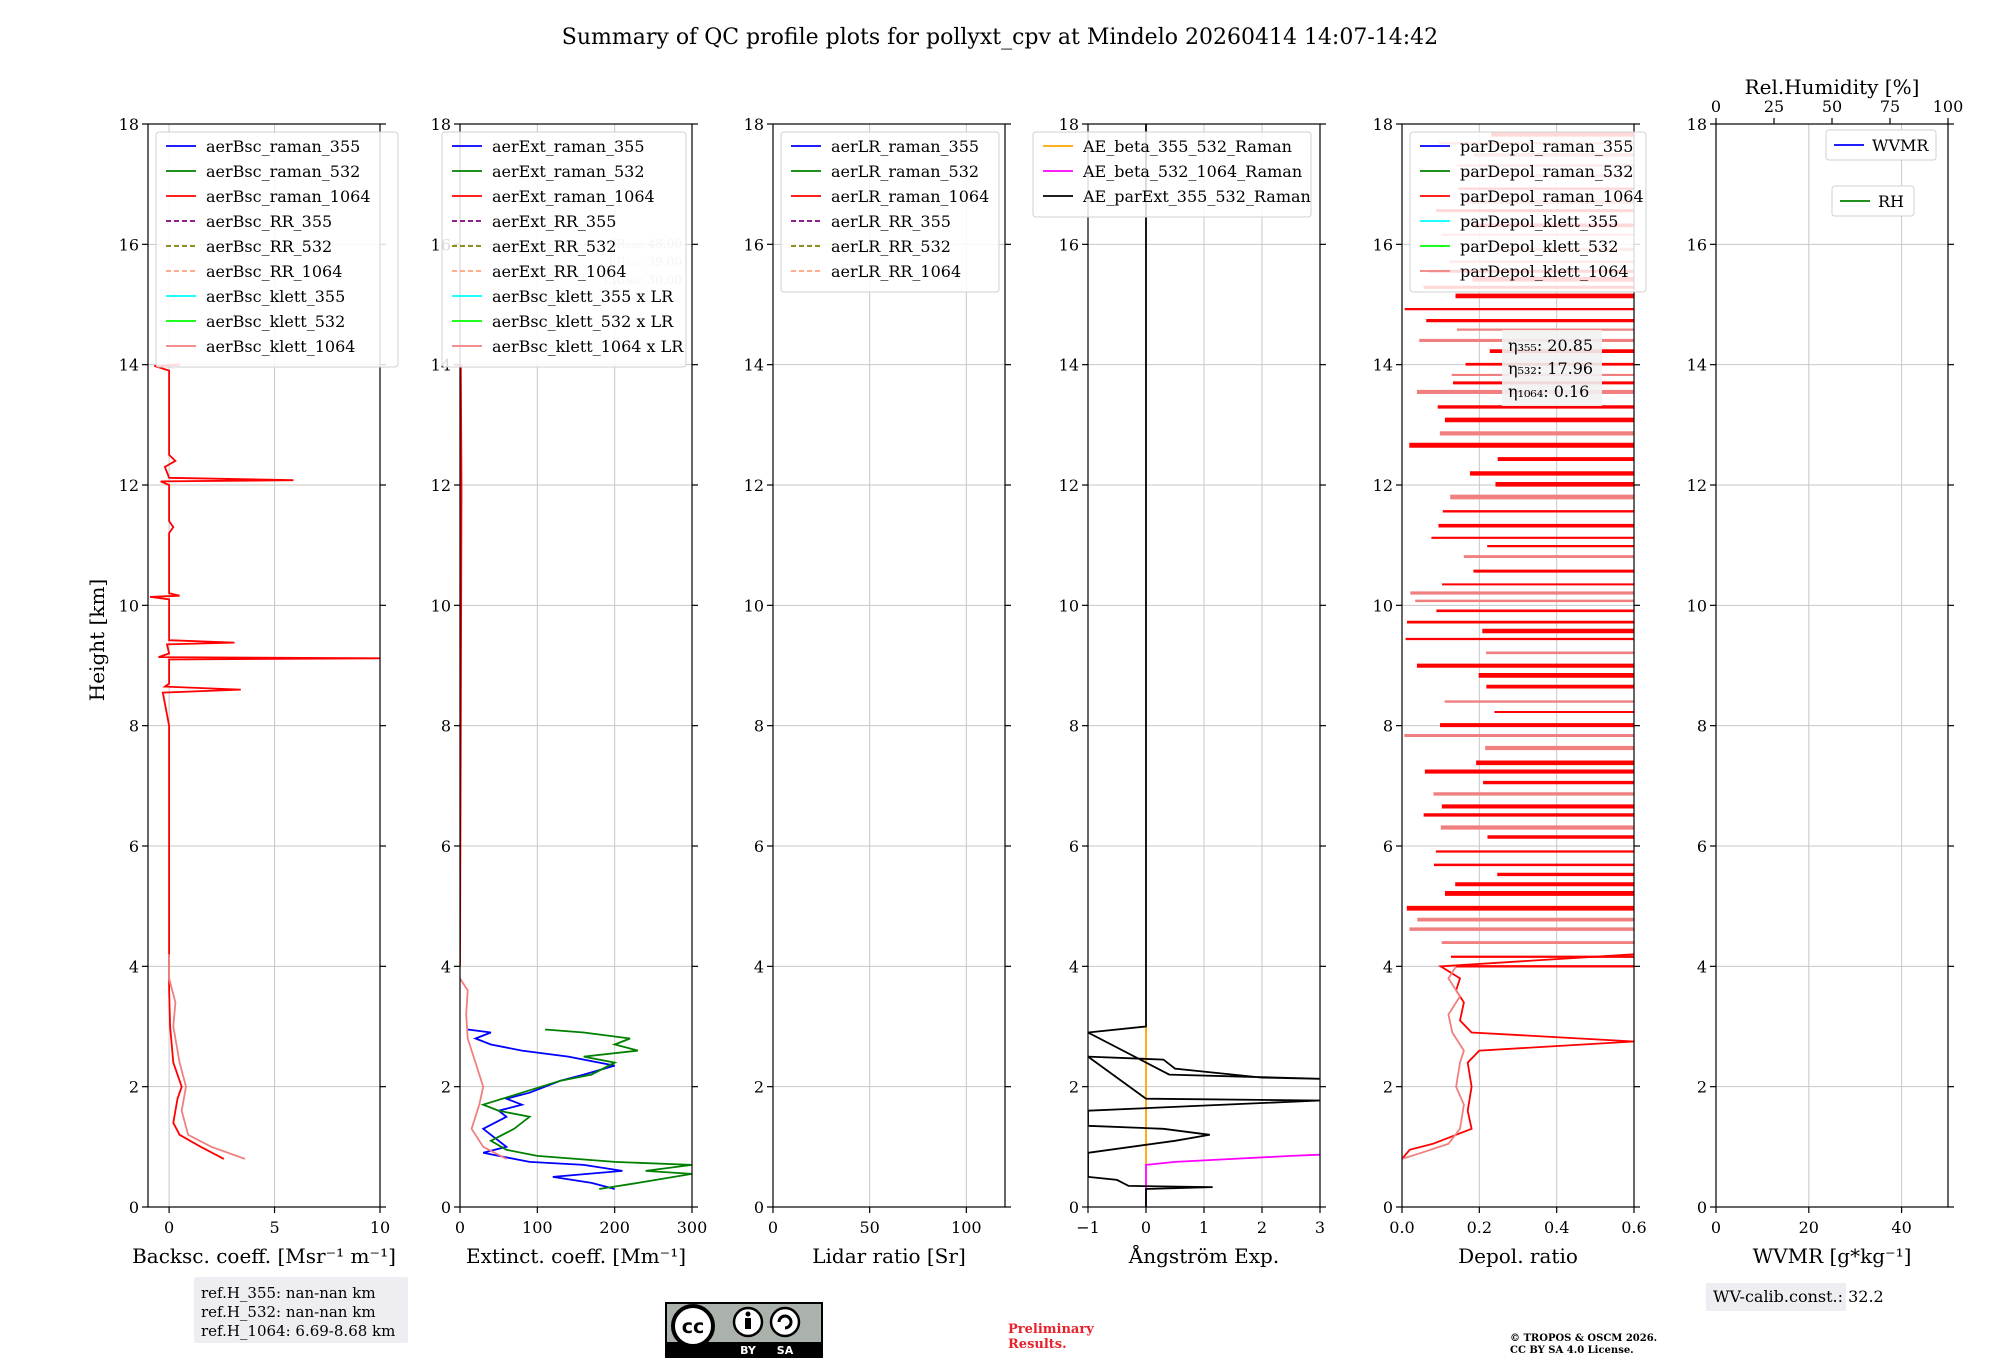  Describe the element at coordinates (568, 171) in the screenshot. I see `legend-label: aerExt_raman_532` at that location.